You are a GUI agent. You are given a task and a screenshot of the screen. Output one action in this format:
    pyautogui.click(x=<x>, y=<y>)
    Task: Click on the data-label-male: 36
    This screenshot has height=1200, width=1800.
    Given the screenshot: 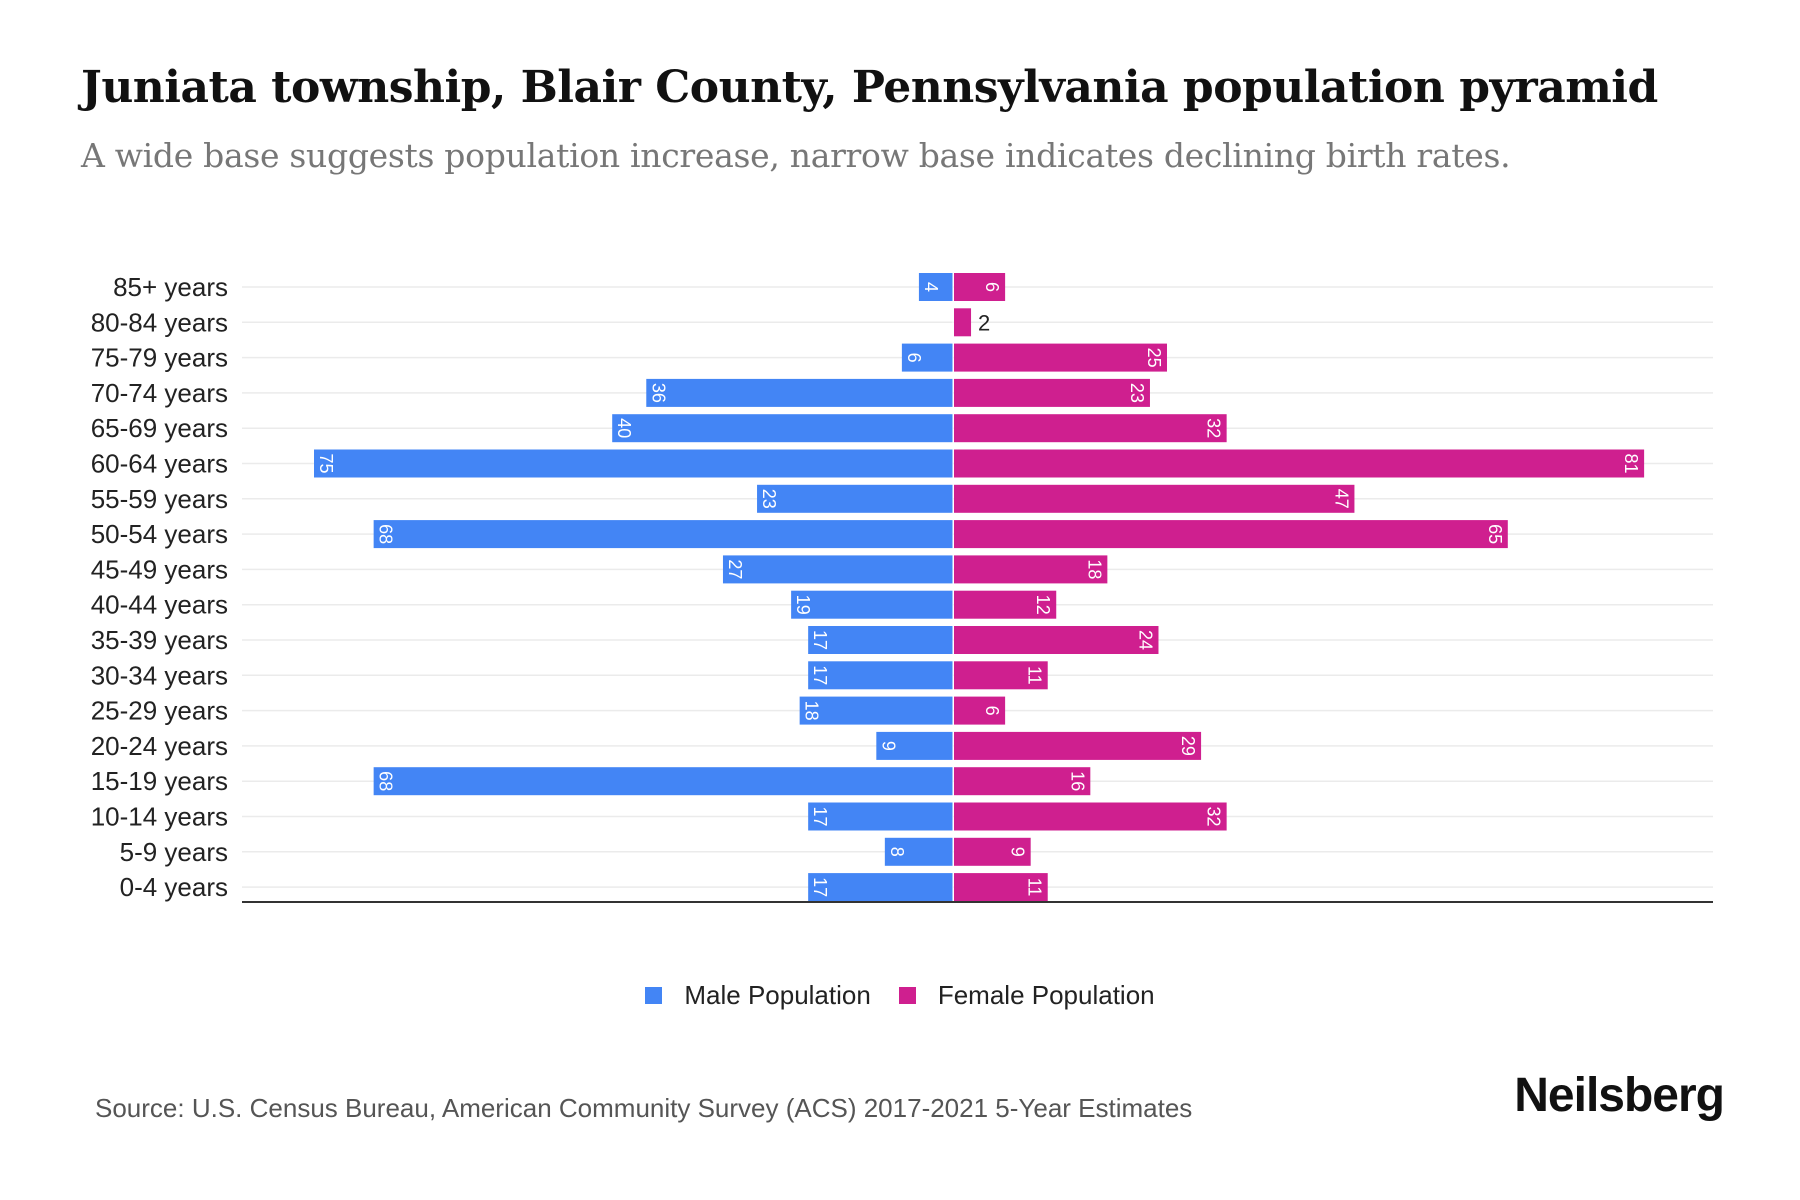 What is the action you would take?
    pyautogui.click(x=658, y=393)
    